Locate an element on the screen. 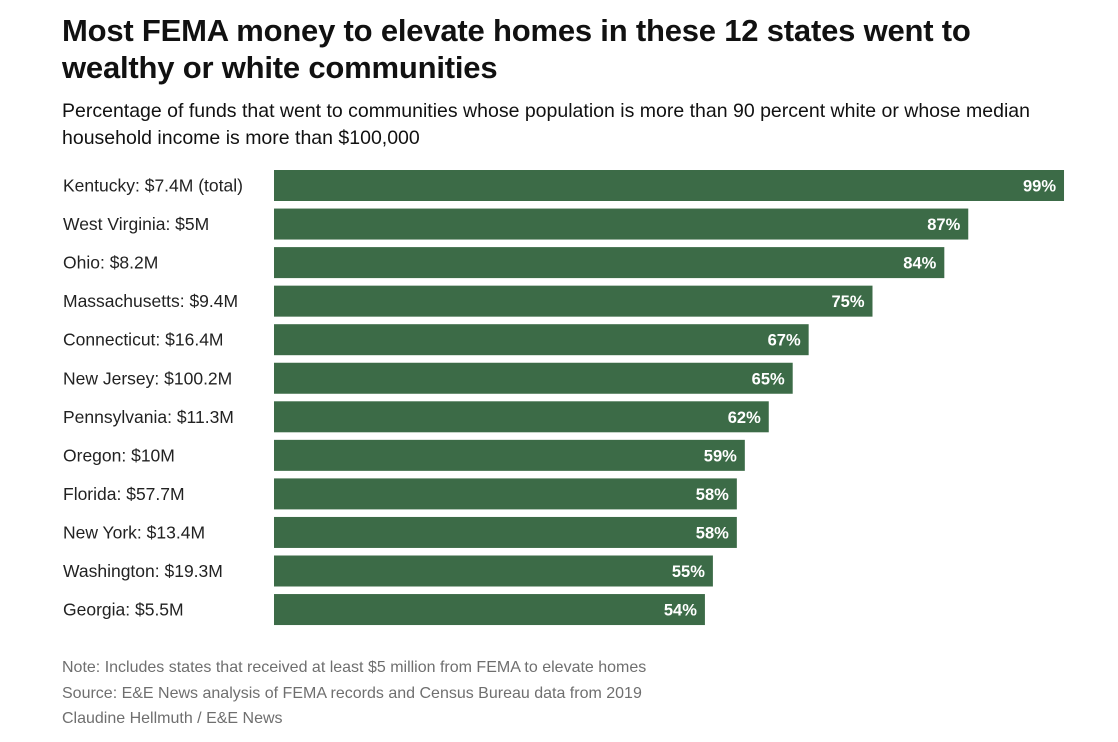  value-label: 59% is located at coordinates (720, 456).